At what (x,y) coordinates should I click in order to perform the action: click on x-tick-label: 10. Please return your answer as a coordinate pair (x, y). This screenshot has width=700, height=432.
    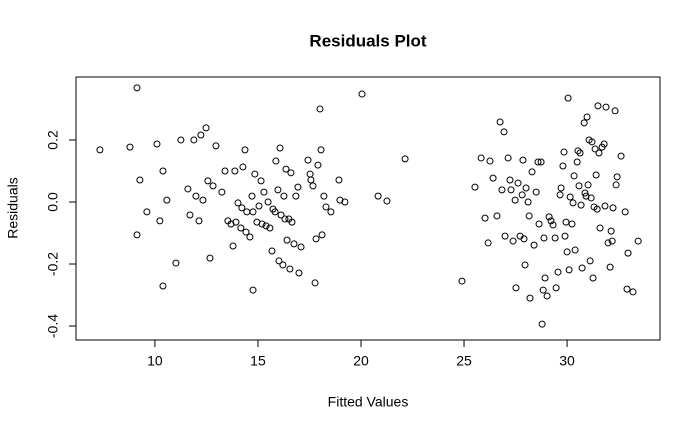
    Looking at the image, I should click on (155, 361).